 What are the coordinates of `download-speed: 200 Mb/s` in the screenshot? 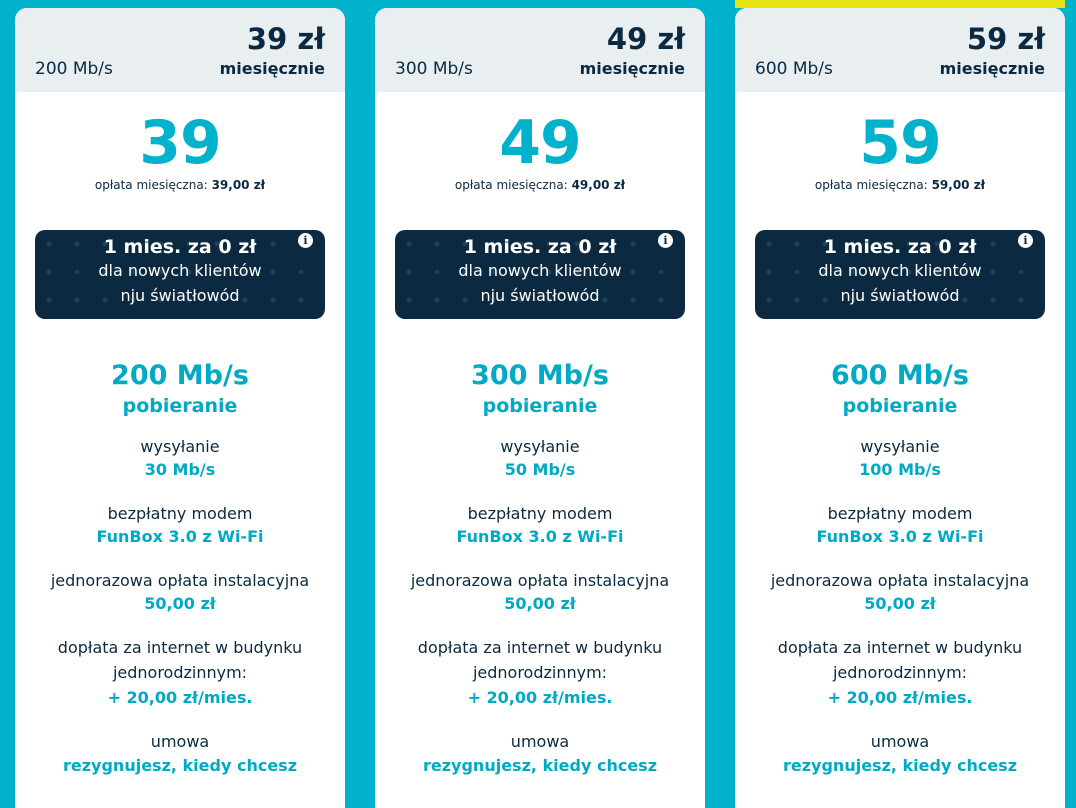 It's located at (180, 375).